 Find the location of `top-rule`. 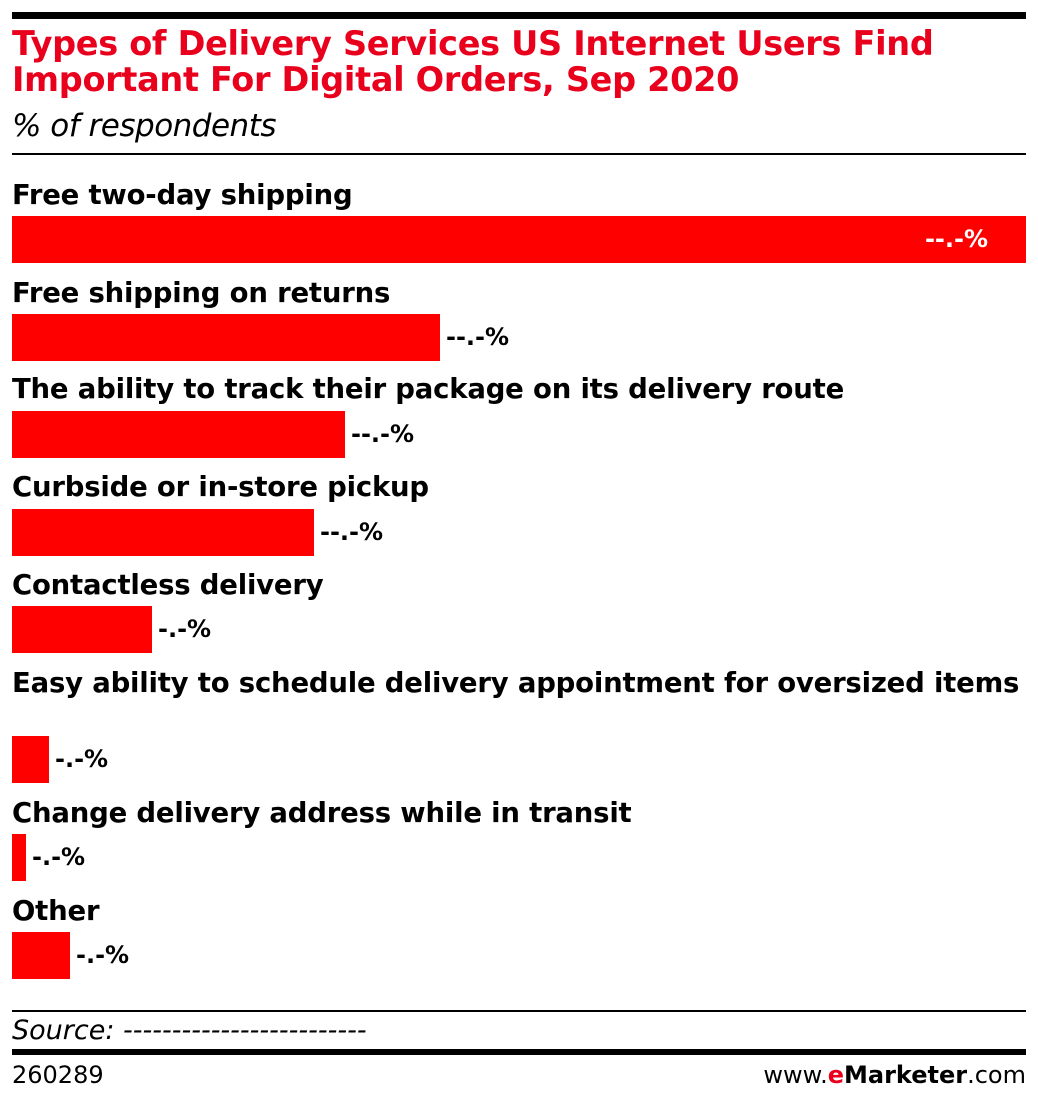

top-rule is located at coordinates (519, 15).